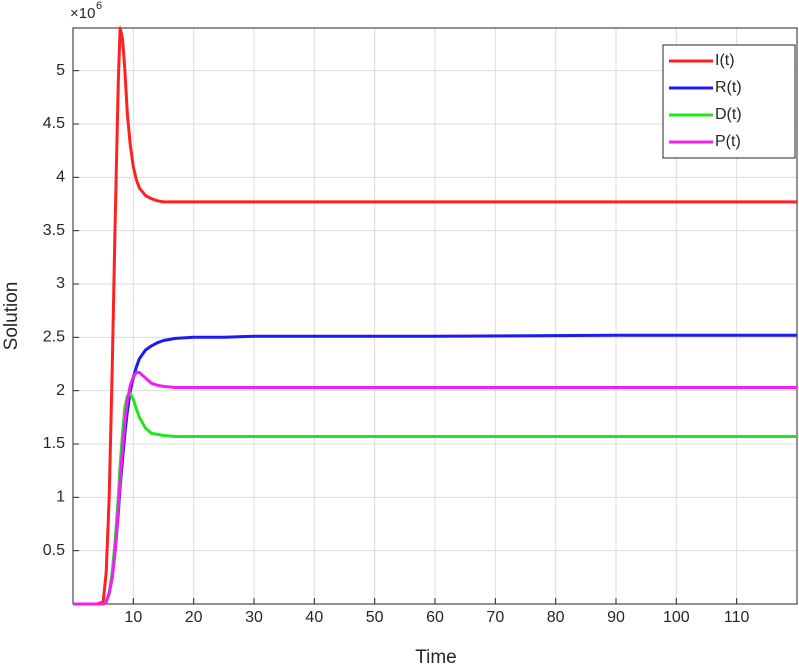 Image resolution: width=799 pixels, height=670 pixels. Describe the element at coordinates (54, 550) in the screenshot. I see `y-tick-label: 0.5` at that location.